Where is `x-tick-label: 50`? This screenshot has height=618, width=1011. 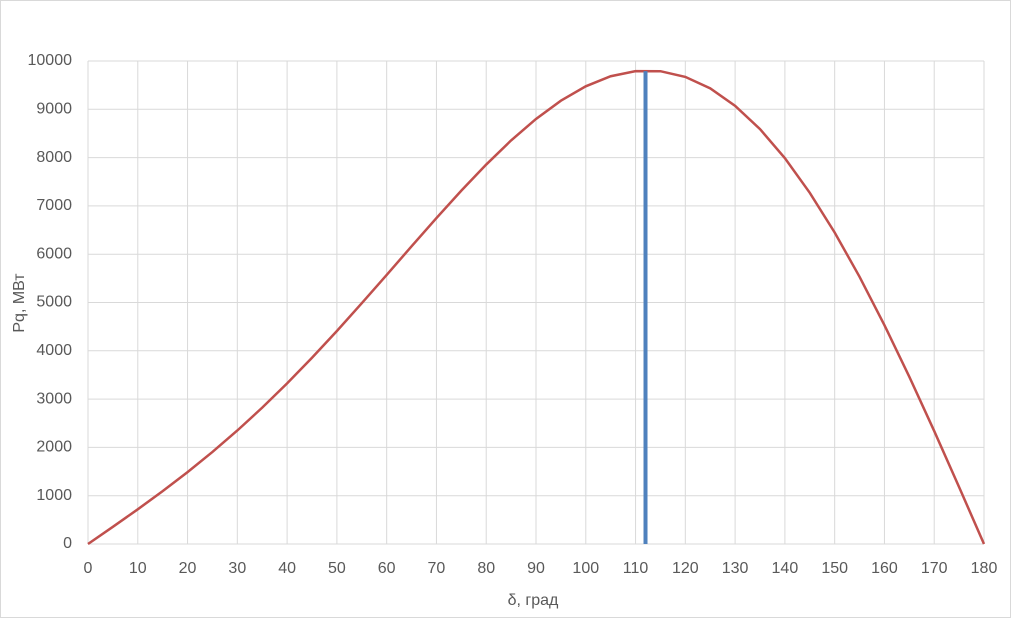 x-tick-label: 50 is located at coordinates (337, 568).